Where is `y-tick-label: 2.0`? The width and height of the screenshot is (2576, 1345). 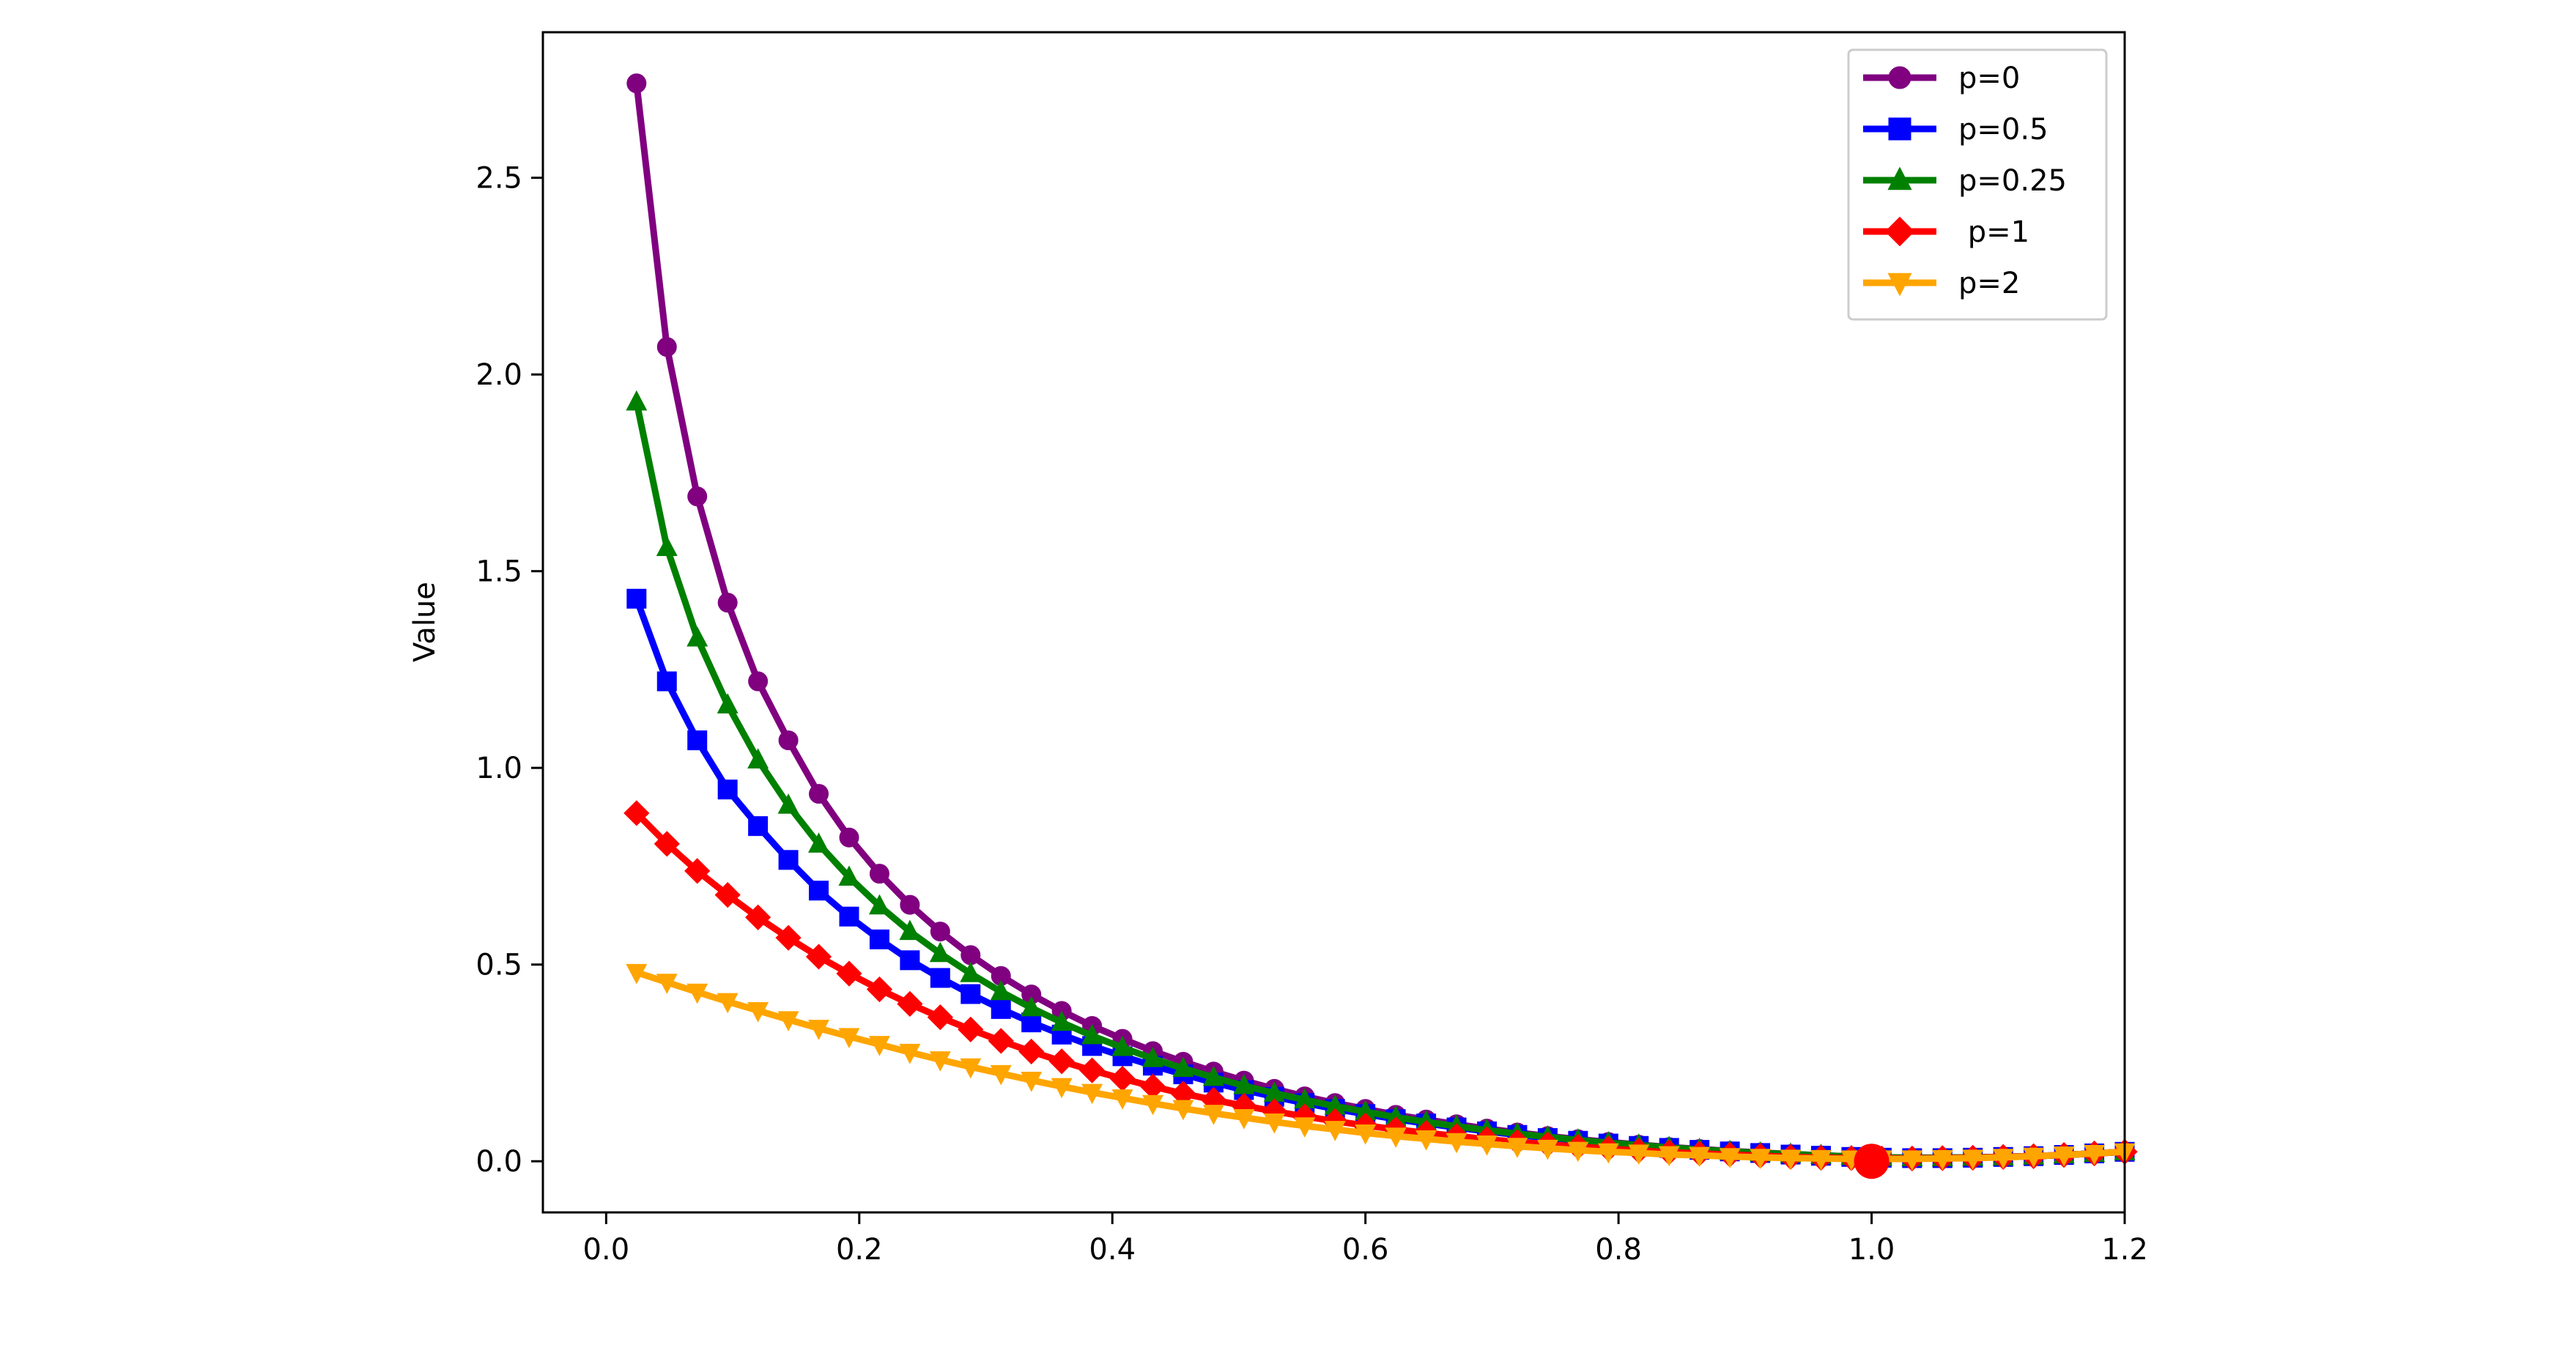 y-tick-label: 2.0 is located at coordinates (498, 375).